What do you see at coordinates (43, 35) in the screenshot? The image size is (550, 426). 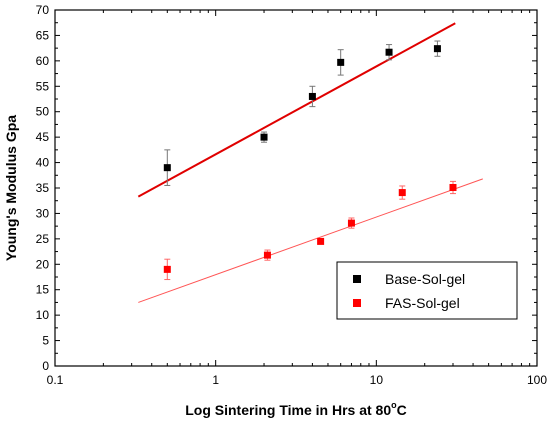 I see `y-tick-label: 65` at bounding box center [43, 35].